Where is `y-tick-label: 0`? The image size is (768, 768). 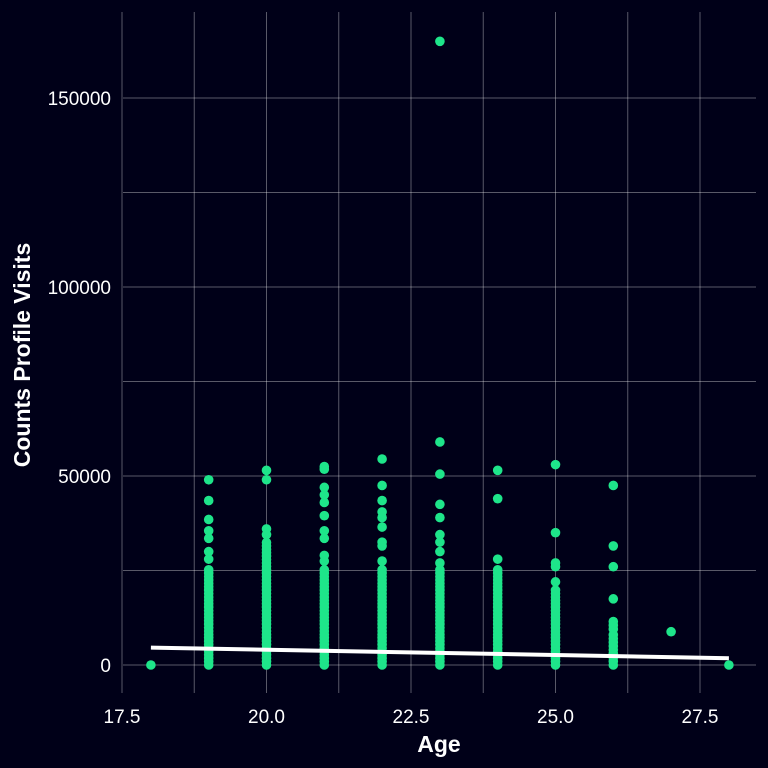
y-tick-label: 0 is located at coordinates (105, 666).